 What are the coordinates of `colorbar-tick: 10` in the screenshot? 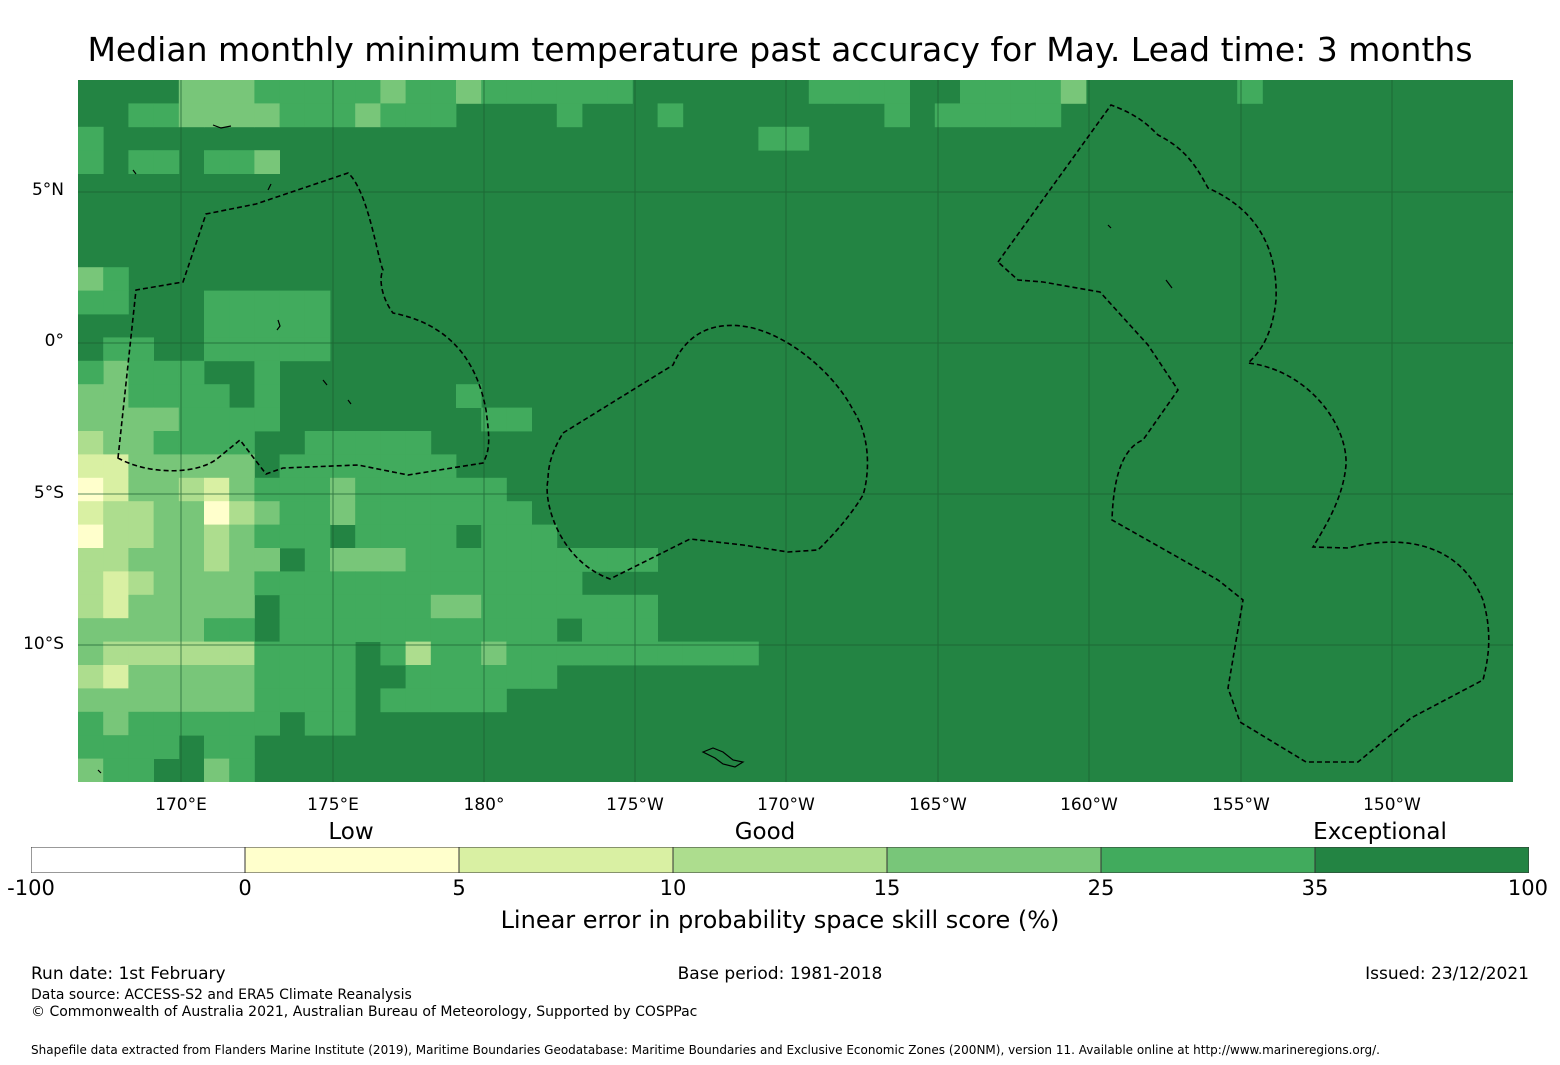 It's located at (673, 888).